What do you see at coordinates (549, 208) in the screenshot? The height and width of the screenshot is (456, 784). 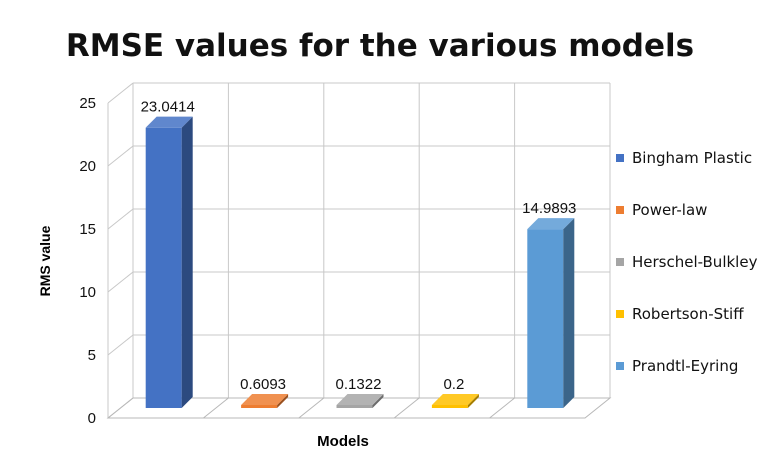 I see `data-label: 14.9893` at bounding box center [549, 208].